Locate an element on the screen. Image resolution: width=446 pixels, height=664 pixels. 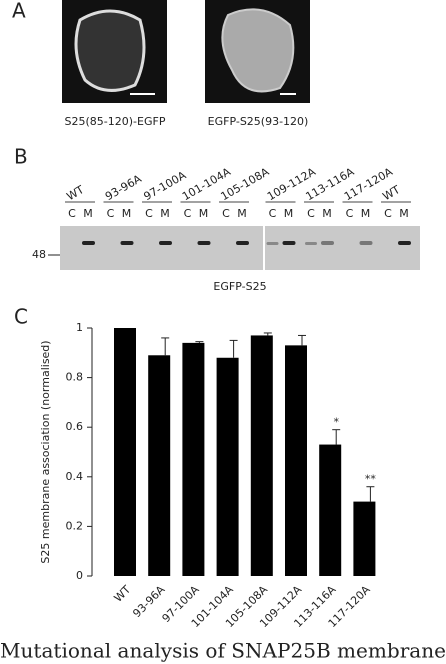
y-tick-label: 0.2 is located at coordinates (75, 525).